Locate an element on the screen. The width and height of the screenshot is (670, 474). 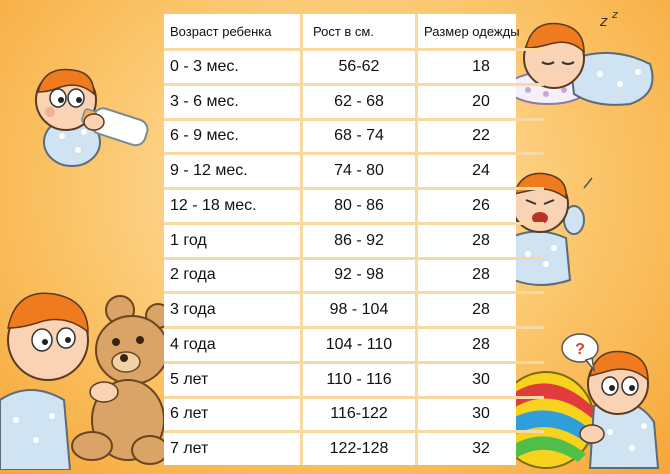
age-cell: 2 года is located at coordinates (233, 277).